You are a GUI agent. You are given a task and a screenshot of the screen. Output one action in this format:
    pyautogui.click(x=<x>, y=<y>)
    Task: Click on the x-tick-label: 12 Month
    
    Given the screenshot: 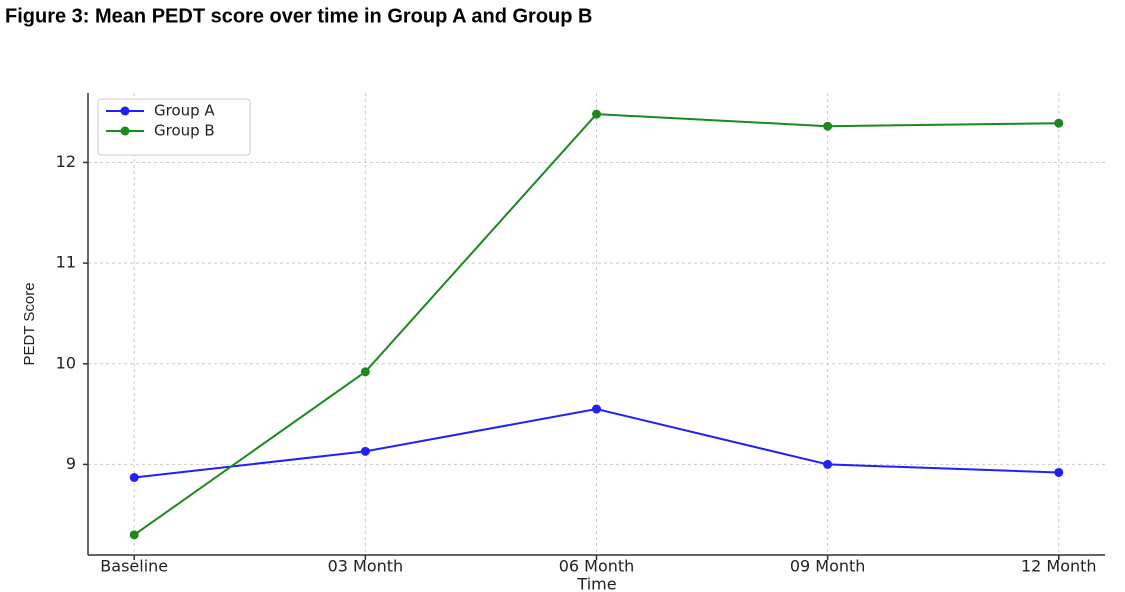 What is the action you would take?
    pyautogui.click(x=1059, y=566)
    